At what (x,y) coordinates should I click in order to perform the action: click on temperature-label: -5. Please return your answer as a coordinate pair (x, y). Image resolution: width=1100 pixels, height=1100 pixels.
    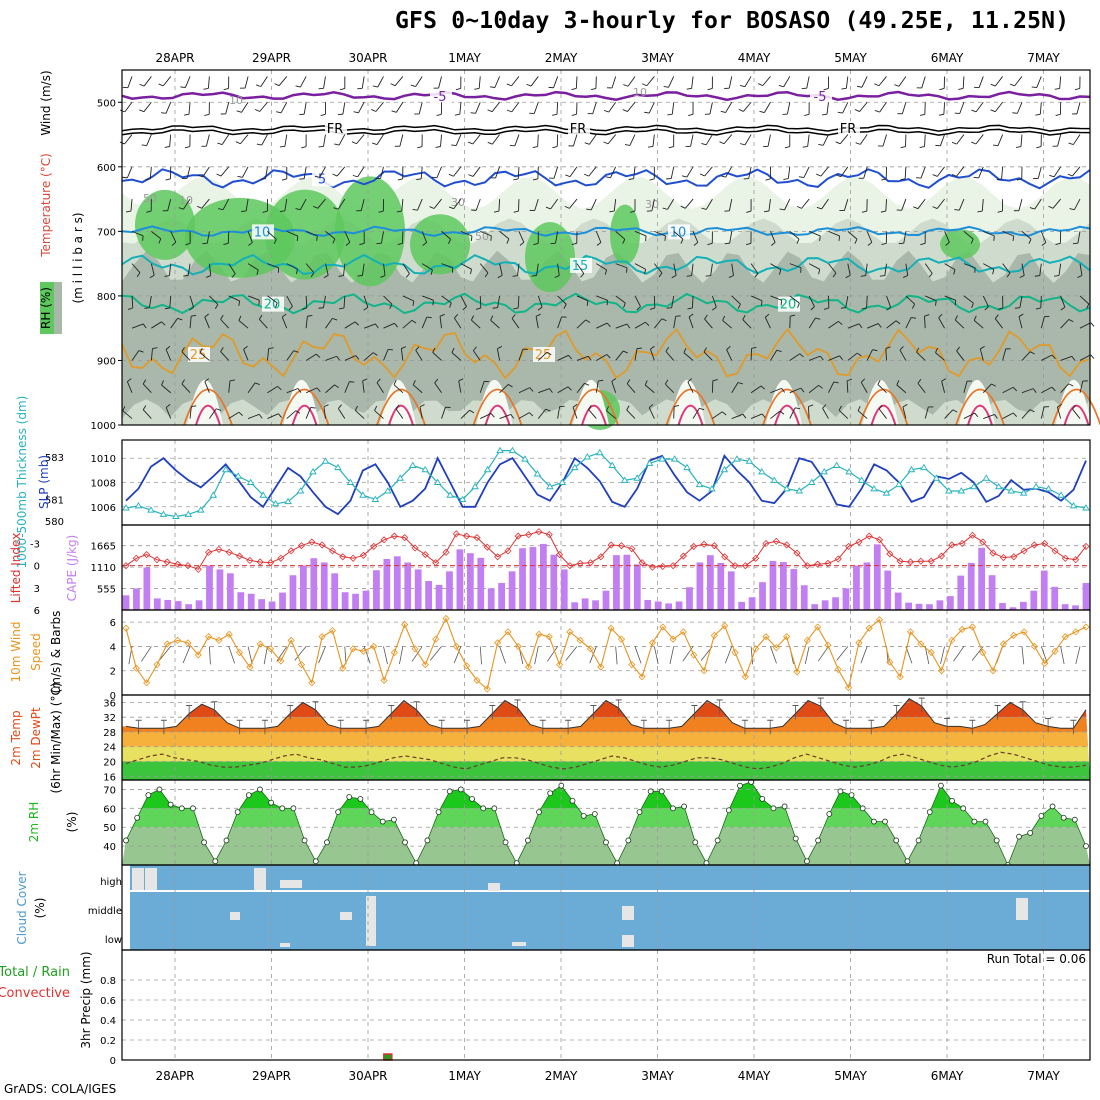
    Looking at the image, I should click on (440, 97).